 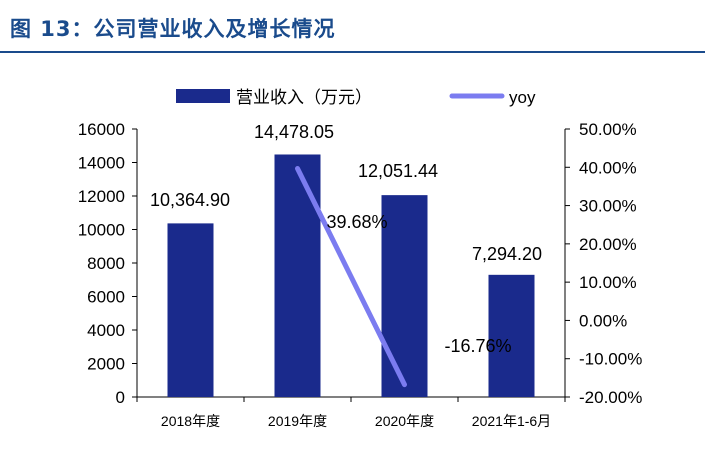 What do you see at coordinates (608, 206) in the screenshot?
I see `right-tick-label: 30.00%` at bounding box center [608, 206].